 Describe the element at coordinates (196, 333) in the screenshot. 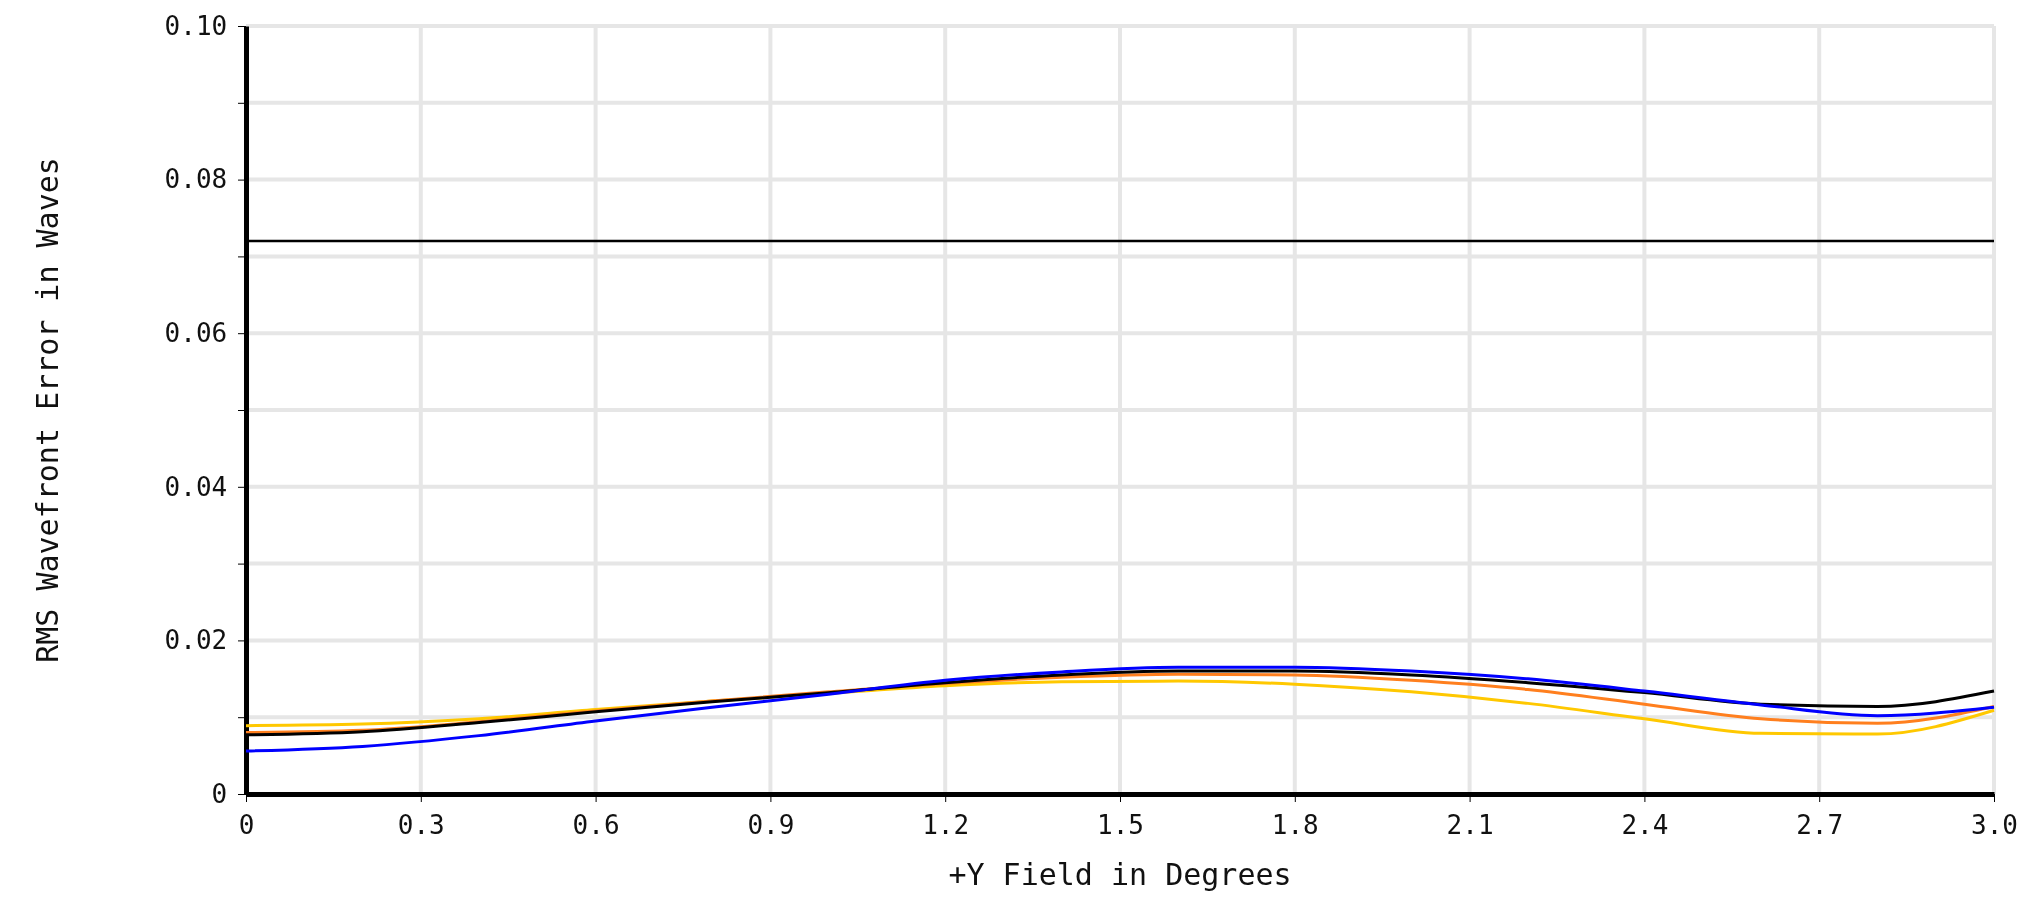

I see `y-tick-label: 0.06` at that location.